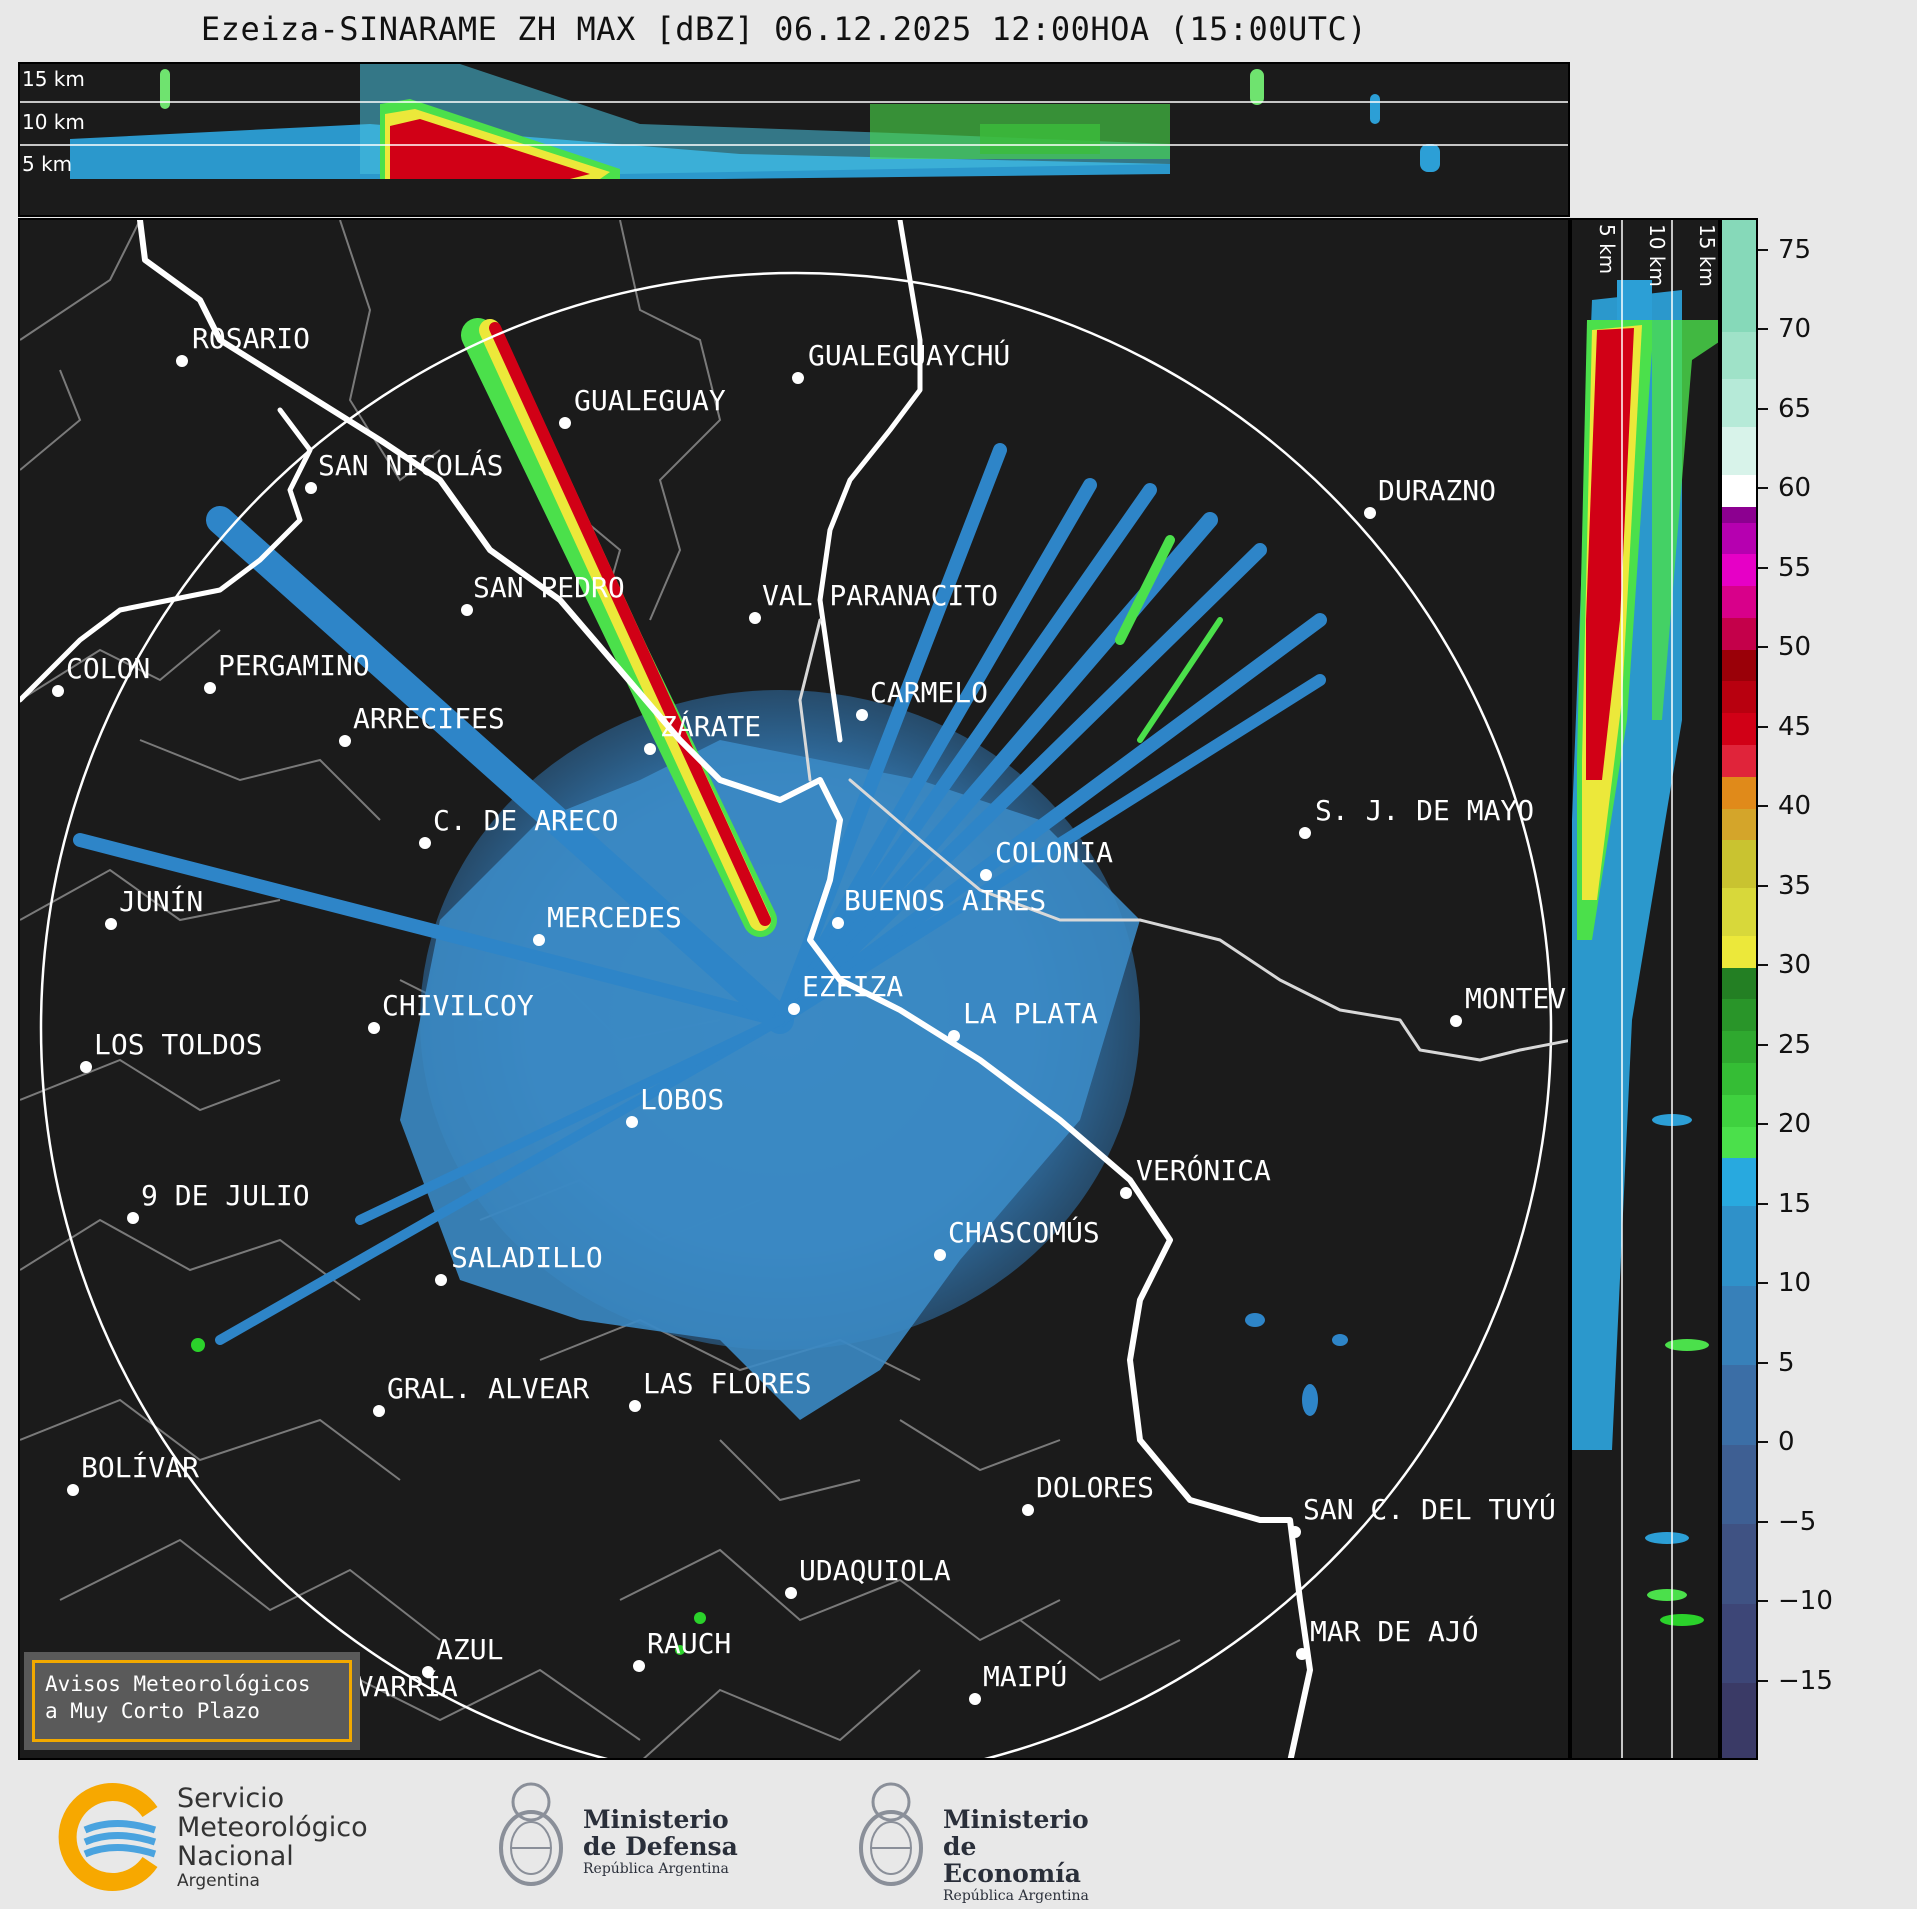 Image resolution: width=1917 pixels, height=1909 pixels. I want to click on city-label-gualeguay: GUALEGUAY, so click(650, 400).